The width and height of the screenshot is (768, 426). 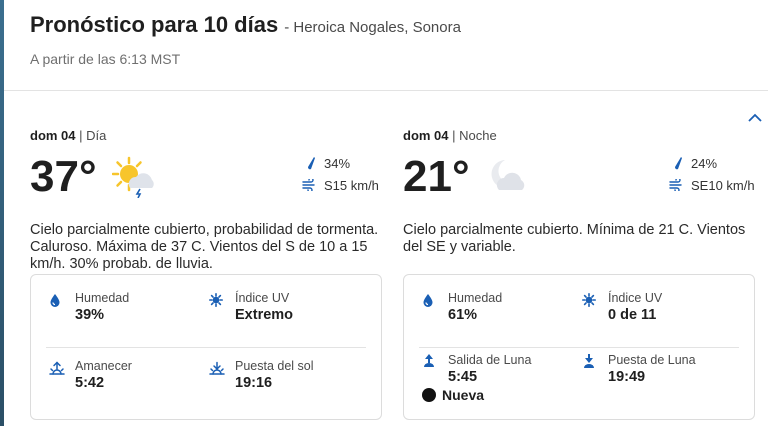 I want to click on moonrise-time: 5:45, so click(x=463, y=377).